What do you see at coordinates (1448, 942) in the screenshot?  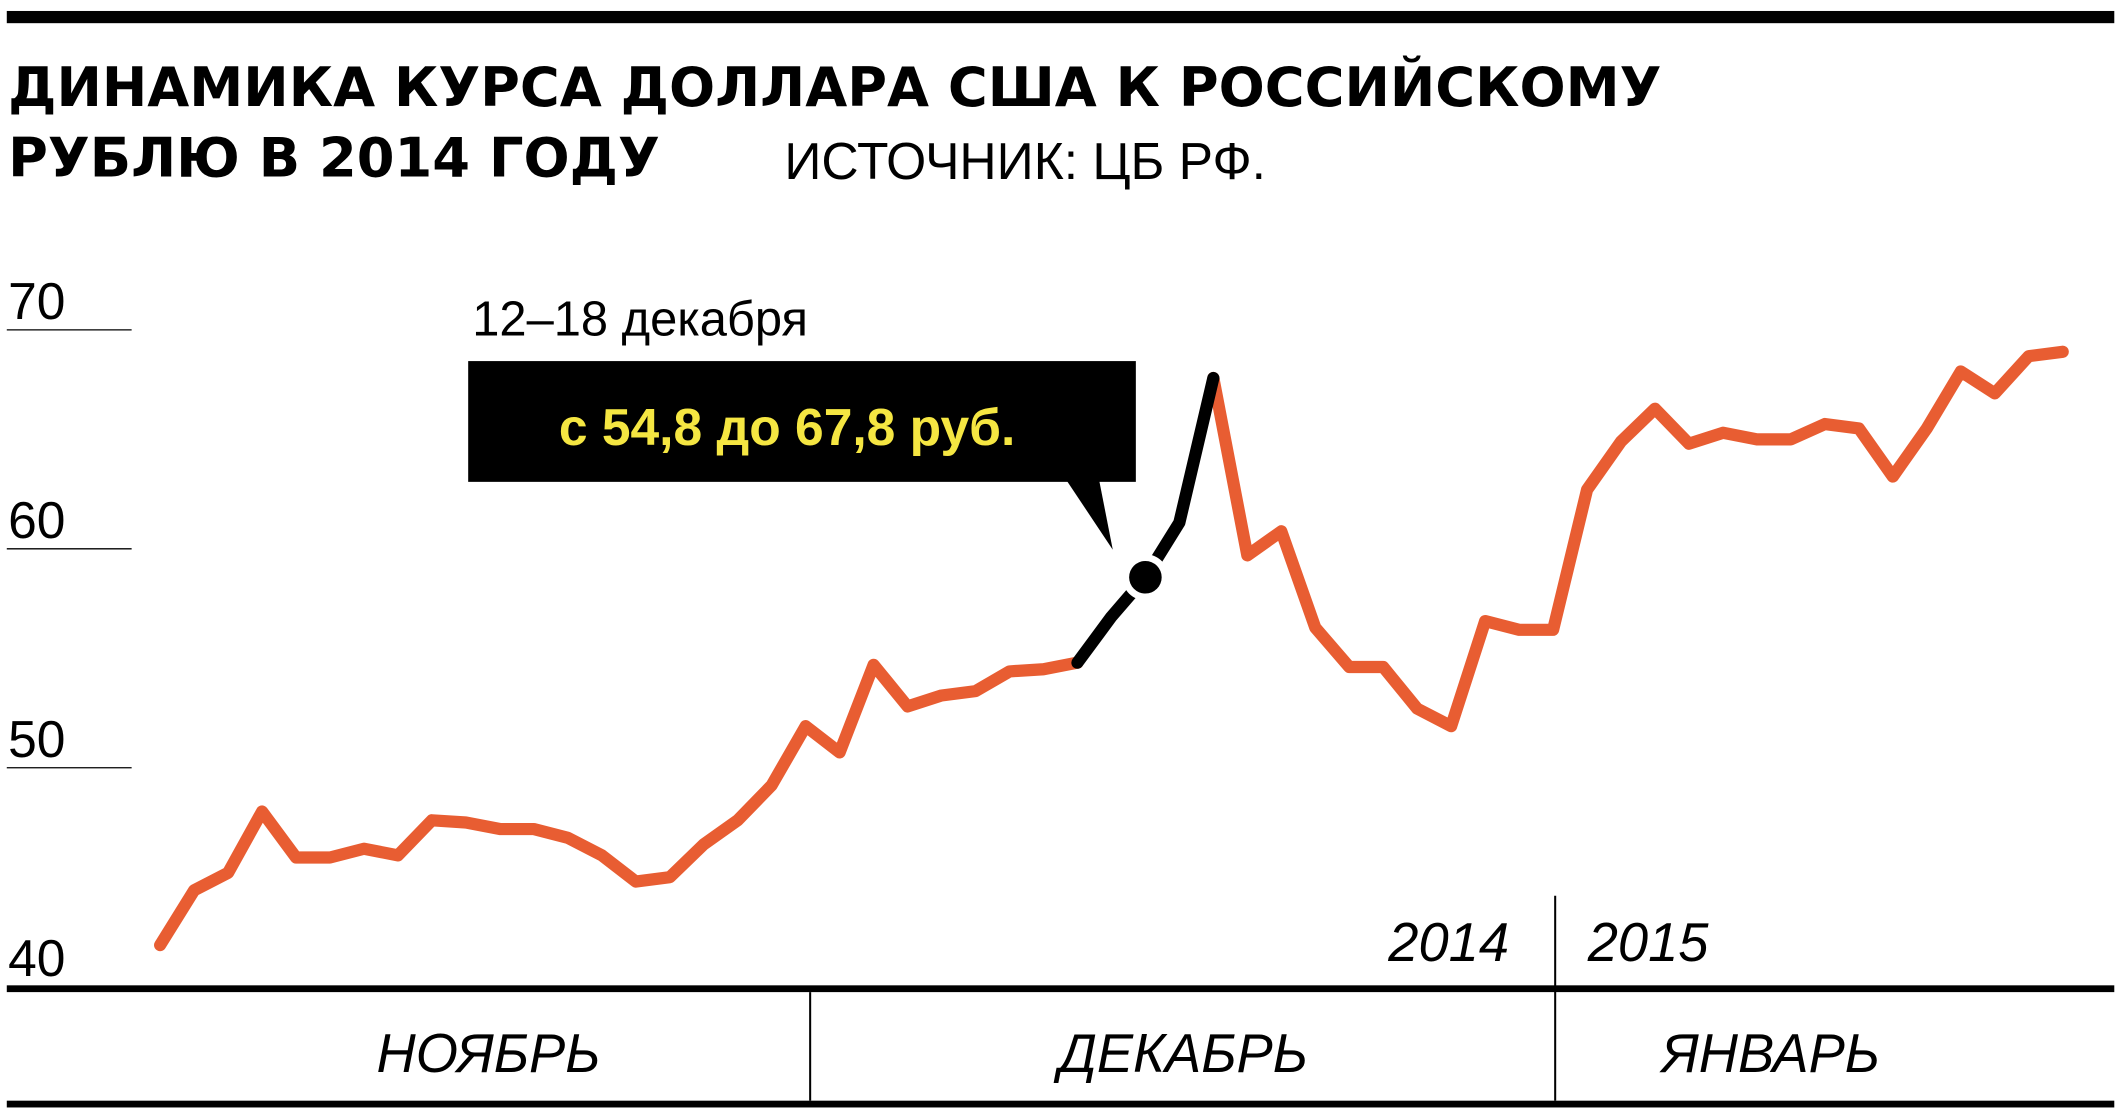 I see `year-label-2014: 2014` at bounding box center [1448, 942].